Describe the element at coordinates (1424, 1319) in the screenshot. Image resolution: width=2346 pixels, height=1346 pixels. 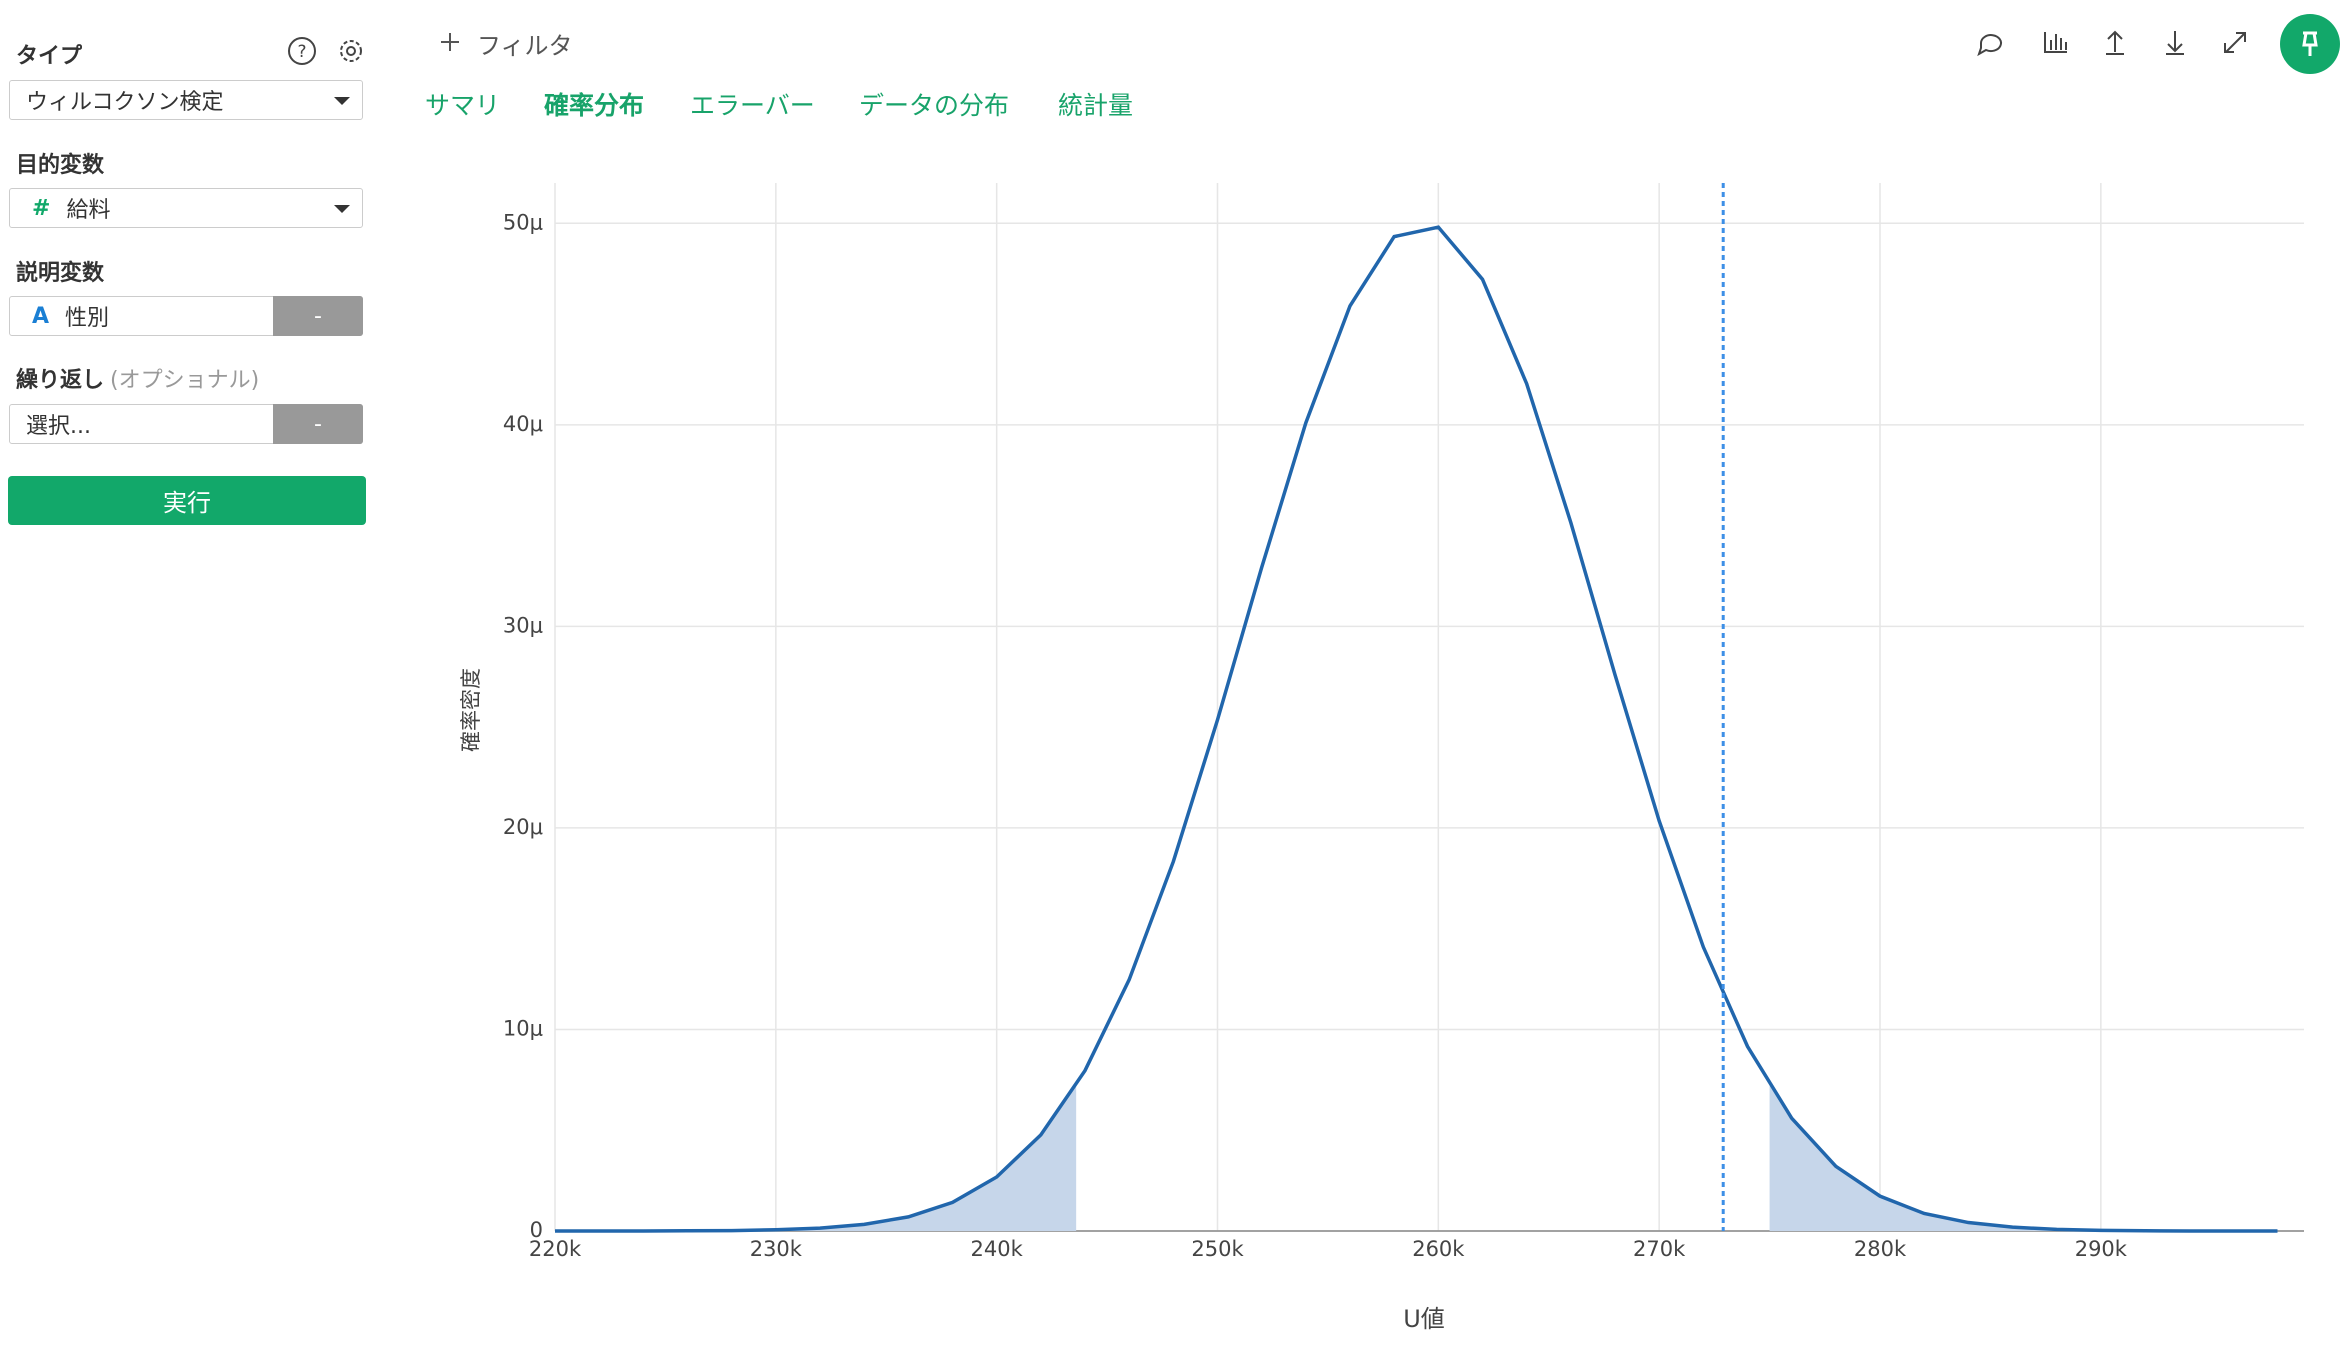
I see `x-axis-label: U値` at that location.